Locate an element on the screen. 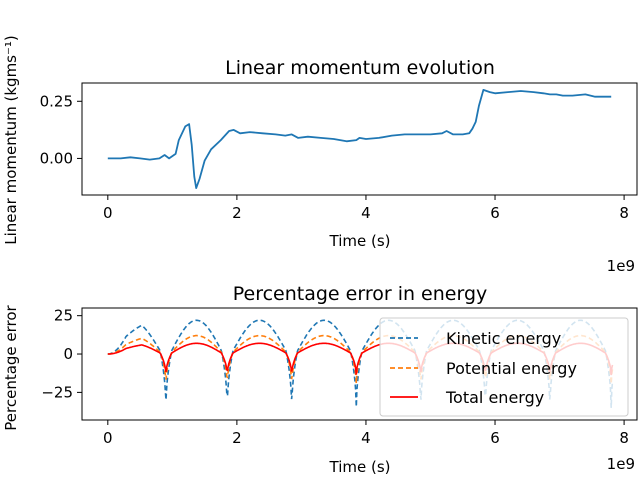  energy-x-axis-label: Time (s) is located at coordinates (360, 467).